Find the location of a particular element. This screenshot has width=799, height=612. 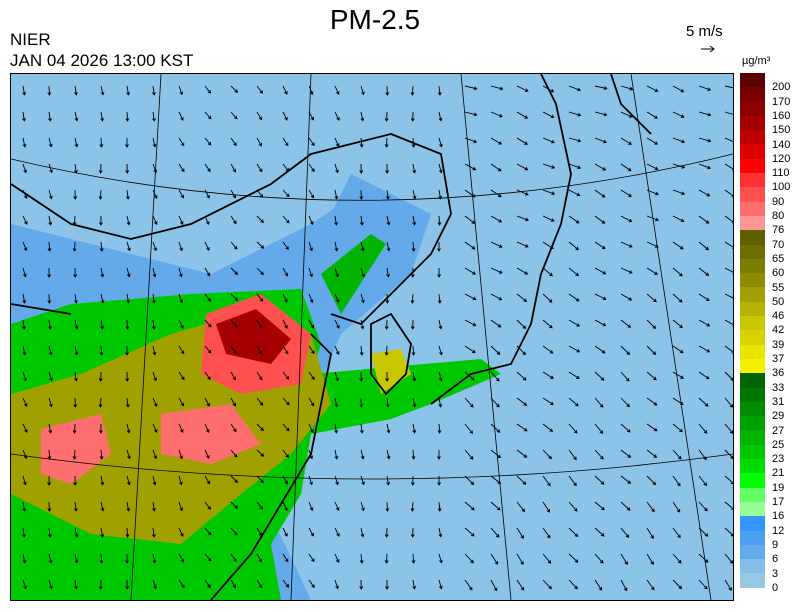

legend-label: 23 is located at coordinates (778, 459).